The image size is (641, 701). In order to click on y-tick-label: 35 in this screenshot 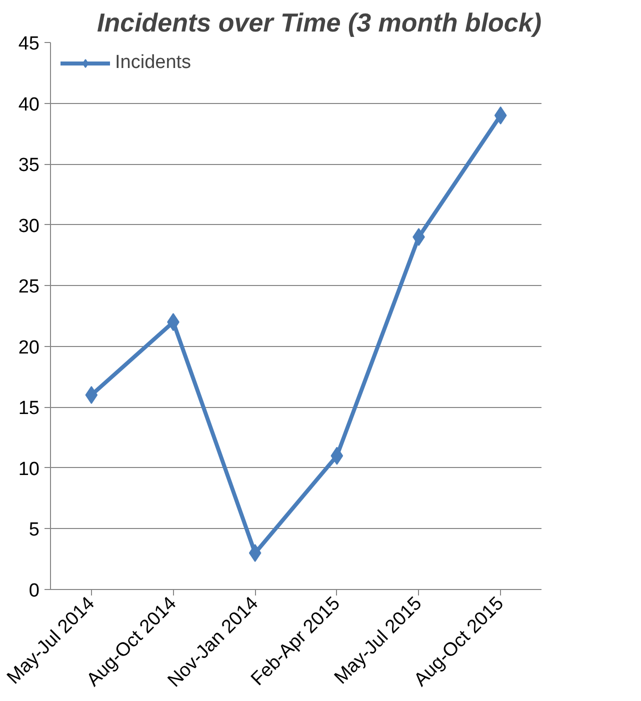, I will do `click(29, 165)`.